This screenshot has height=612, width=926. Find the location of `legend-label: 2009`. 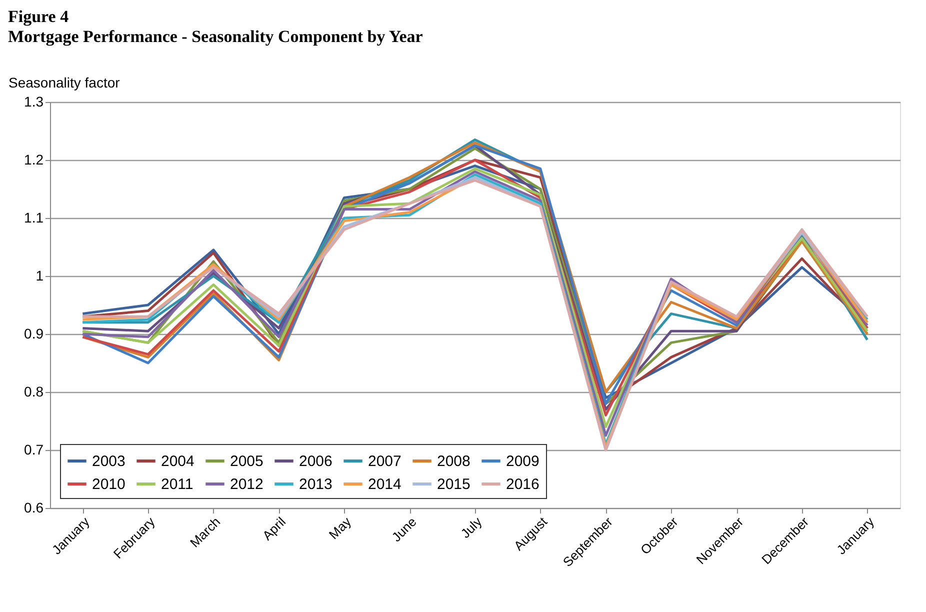

legend-label: 2009 is located at coordinates (523, 461).